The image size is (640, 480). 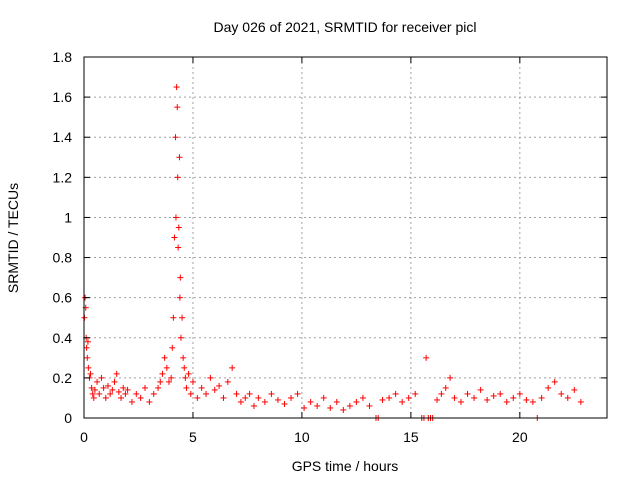 What do you see at coordinates (63, 57) in the screenshot?
I see `y-tick-label: 1.8` at bounding box center [63, 57].